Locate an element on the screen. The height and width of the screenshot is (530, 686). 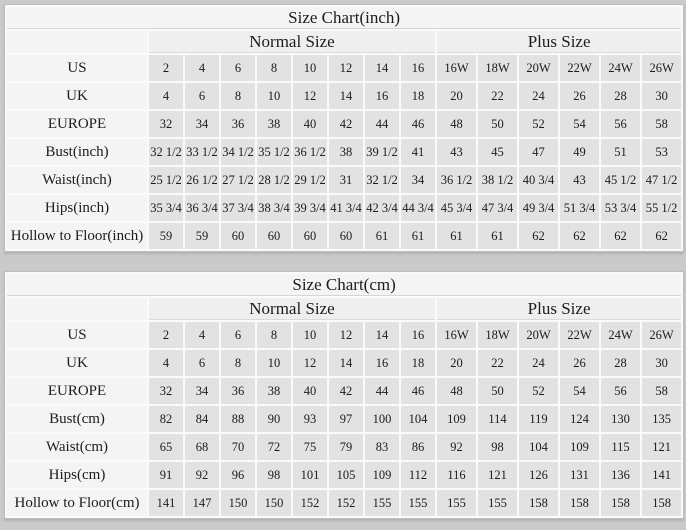
size-cell: 29 1/2 is located at coordinates (310, 180).